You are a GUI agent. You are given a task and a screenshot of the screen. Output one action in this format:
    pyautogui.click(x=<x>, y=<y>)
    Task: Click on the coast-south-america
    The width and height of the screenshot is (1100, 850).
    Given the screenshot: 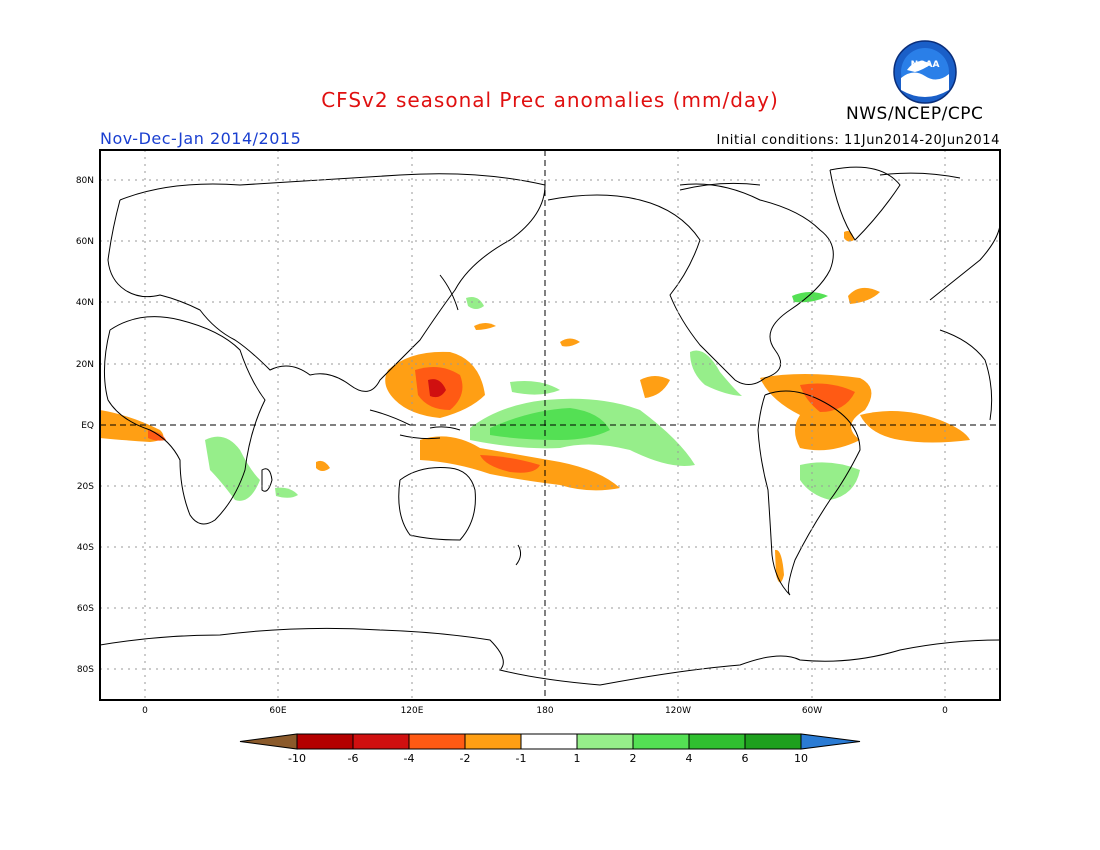 What is the action you would take?
    pyautogui.click(x=809, y=493)
    